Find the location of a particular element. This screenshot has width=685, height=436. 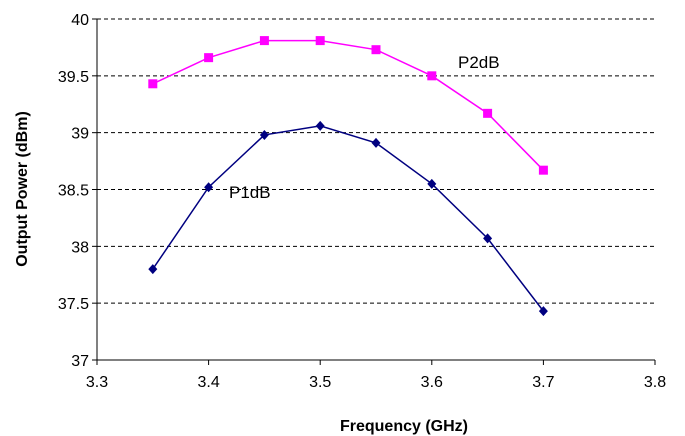

y-axis-ticks: 37 37.5 38 38.5 39 39.5 40 is located at coordinates (77, 191).